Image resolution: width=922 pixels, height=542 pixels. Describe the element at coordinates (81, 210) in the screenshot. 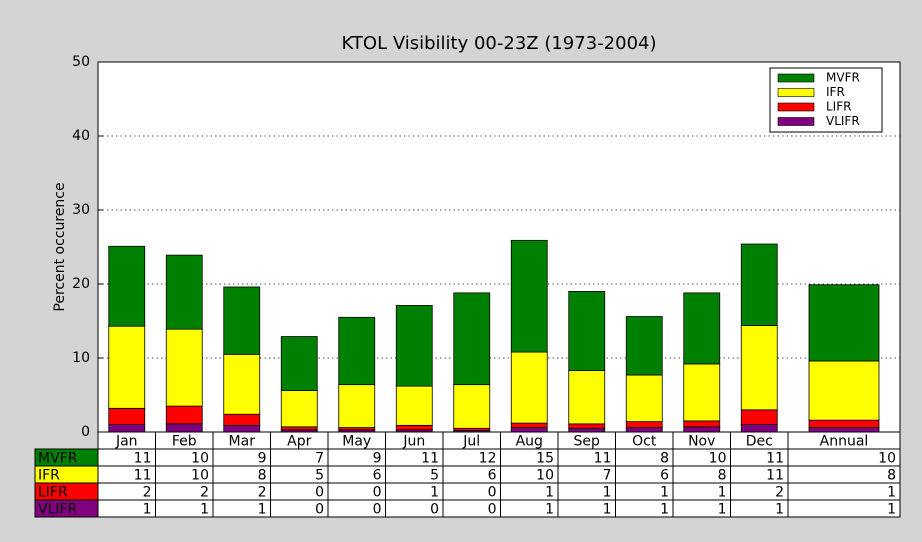

I see `y-tick-label: 30` at that location.